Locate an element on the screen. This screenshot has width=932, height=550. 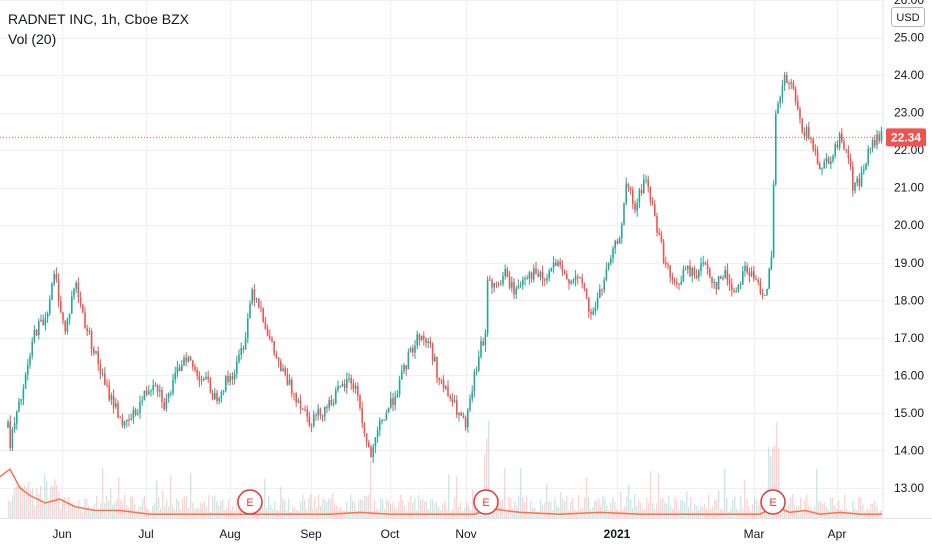
time-tick-label: Jul is located at coordinates (145, 534).